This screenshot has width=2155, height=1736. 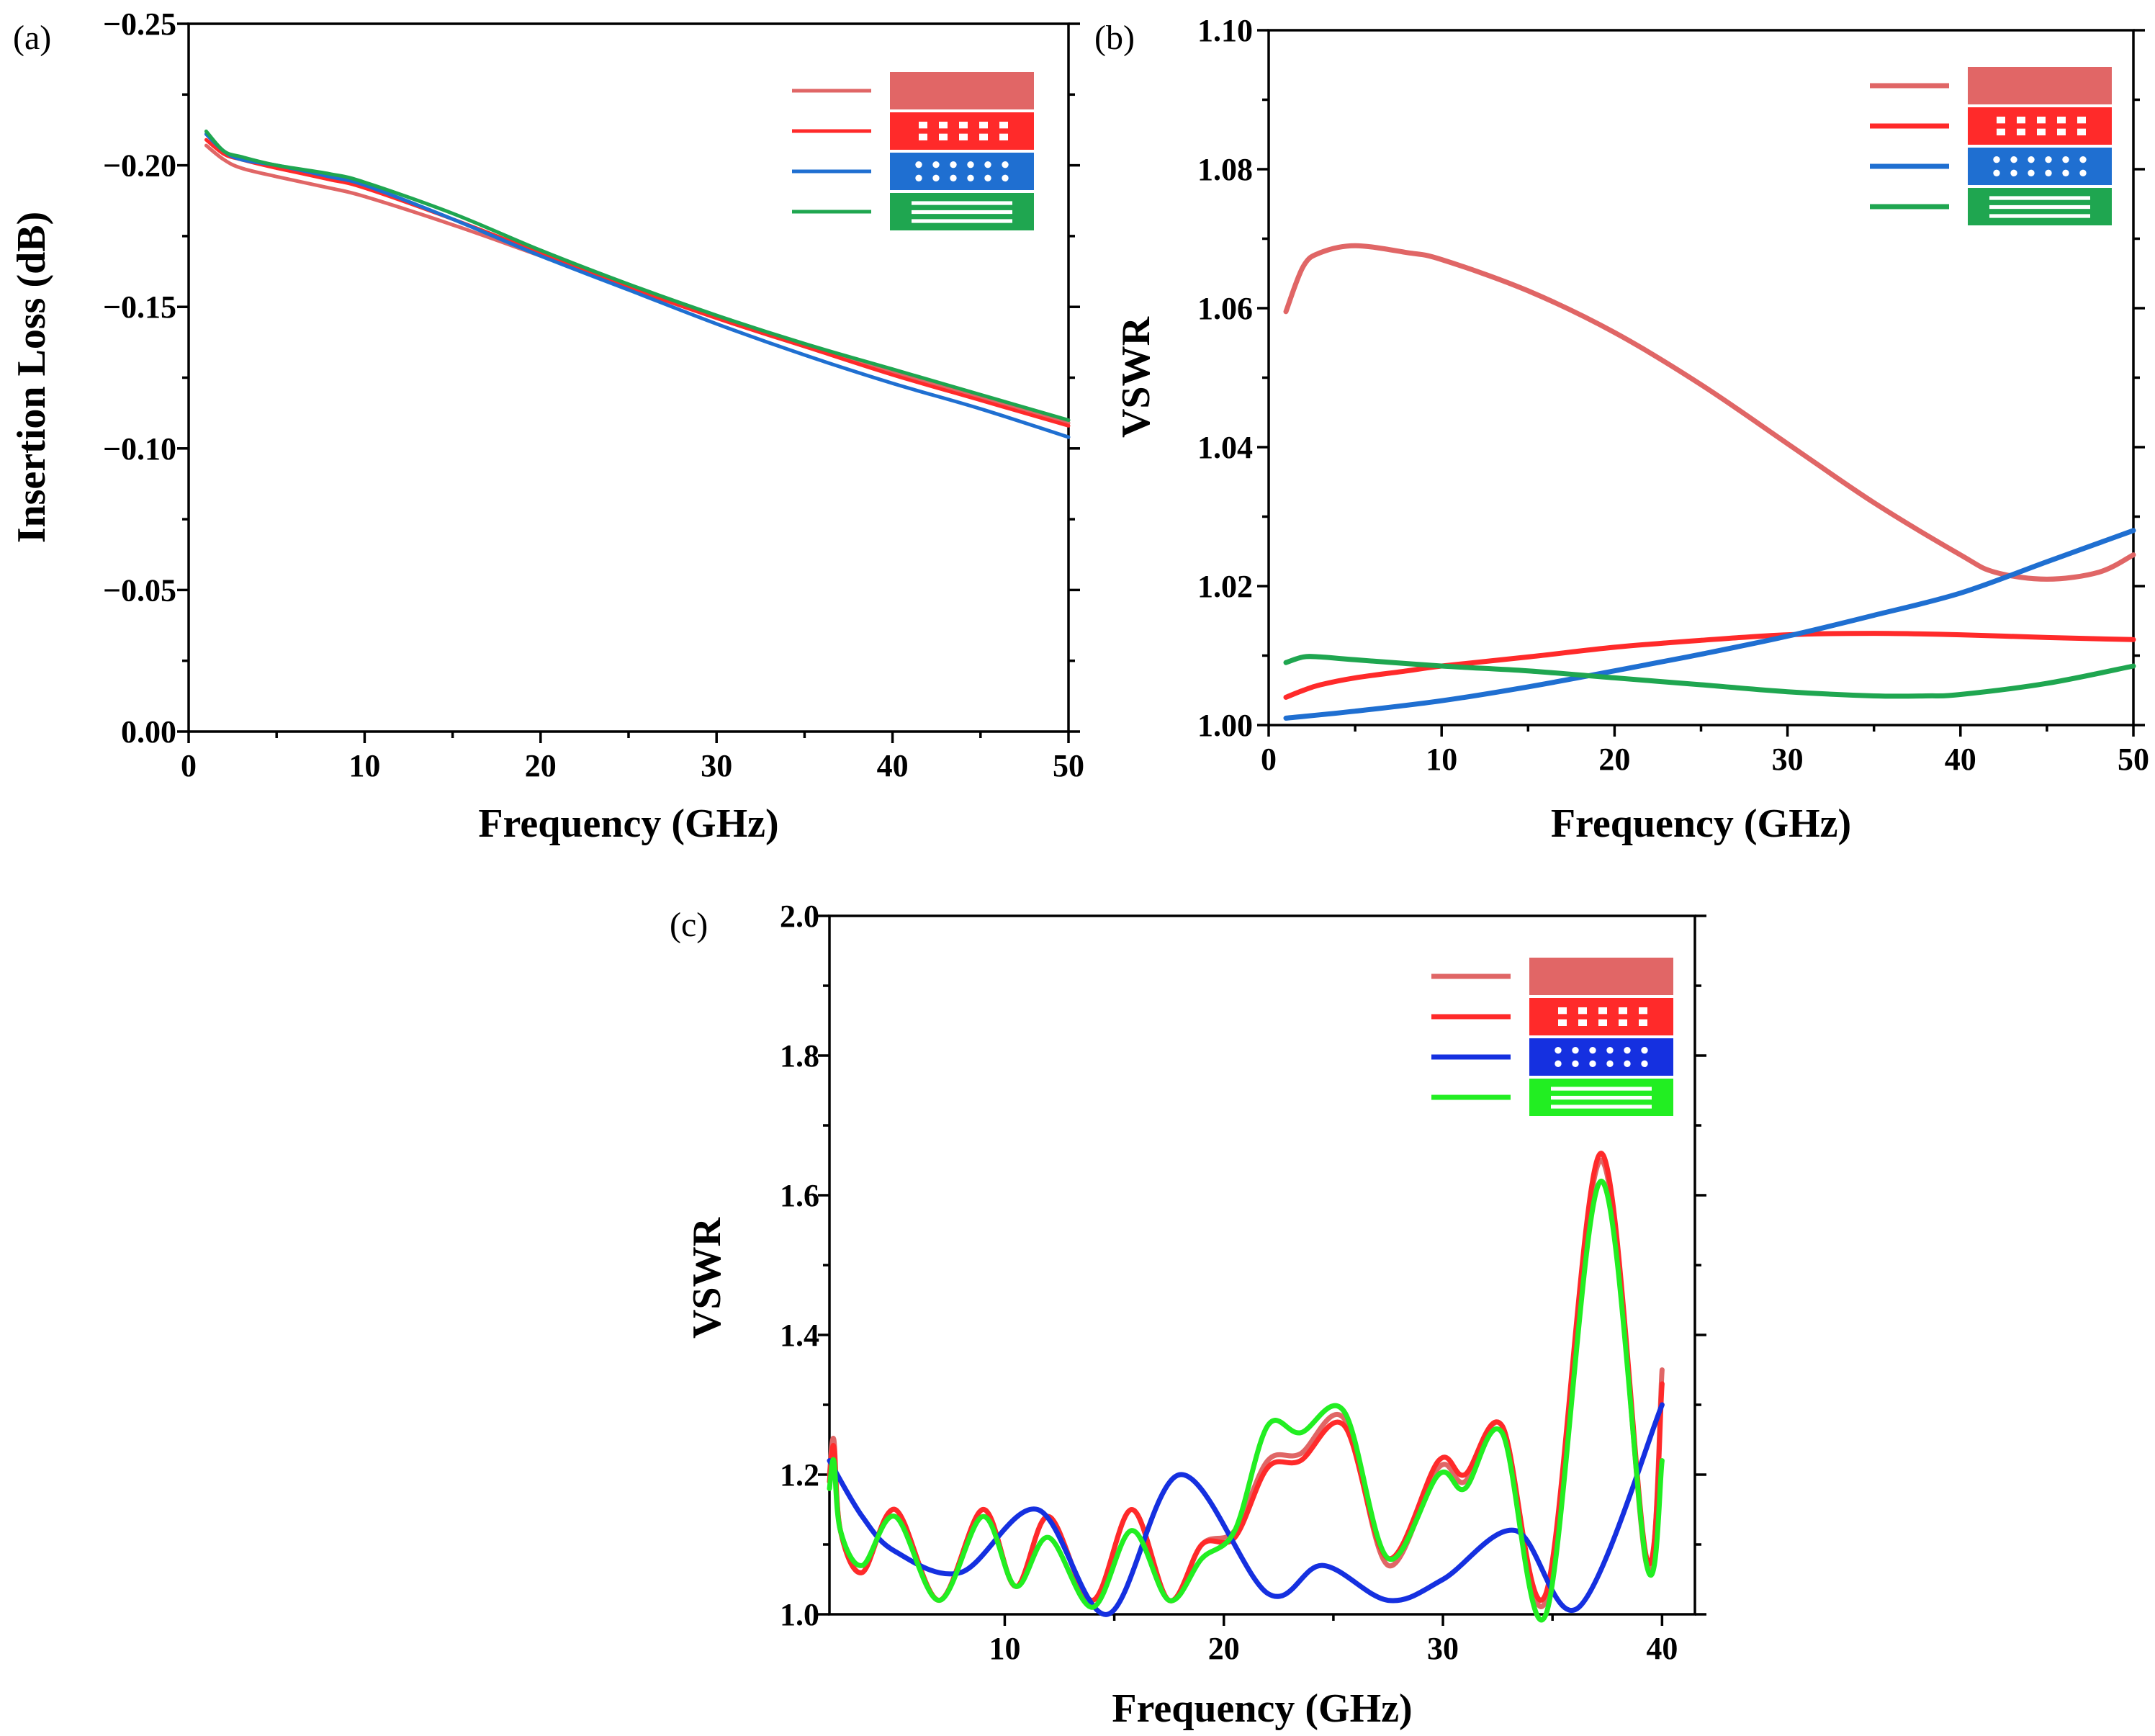 What do you see at coordinates (799, 1335) in the screenshot?
I see `y-tick-label: 1.4` at bounding box center [799, 1335].